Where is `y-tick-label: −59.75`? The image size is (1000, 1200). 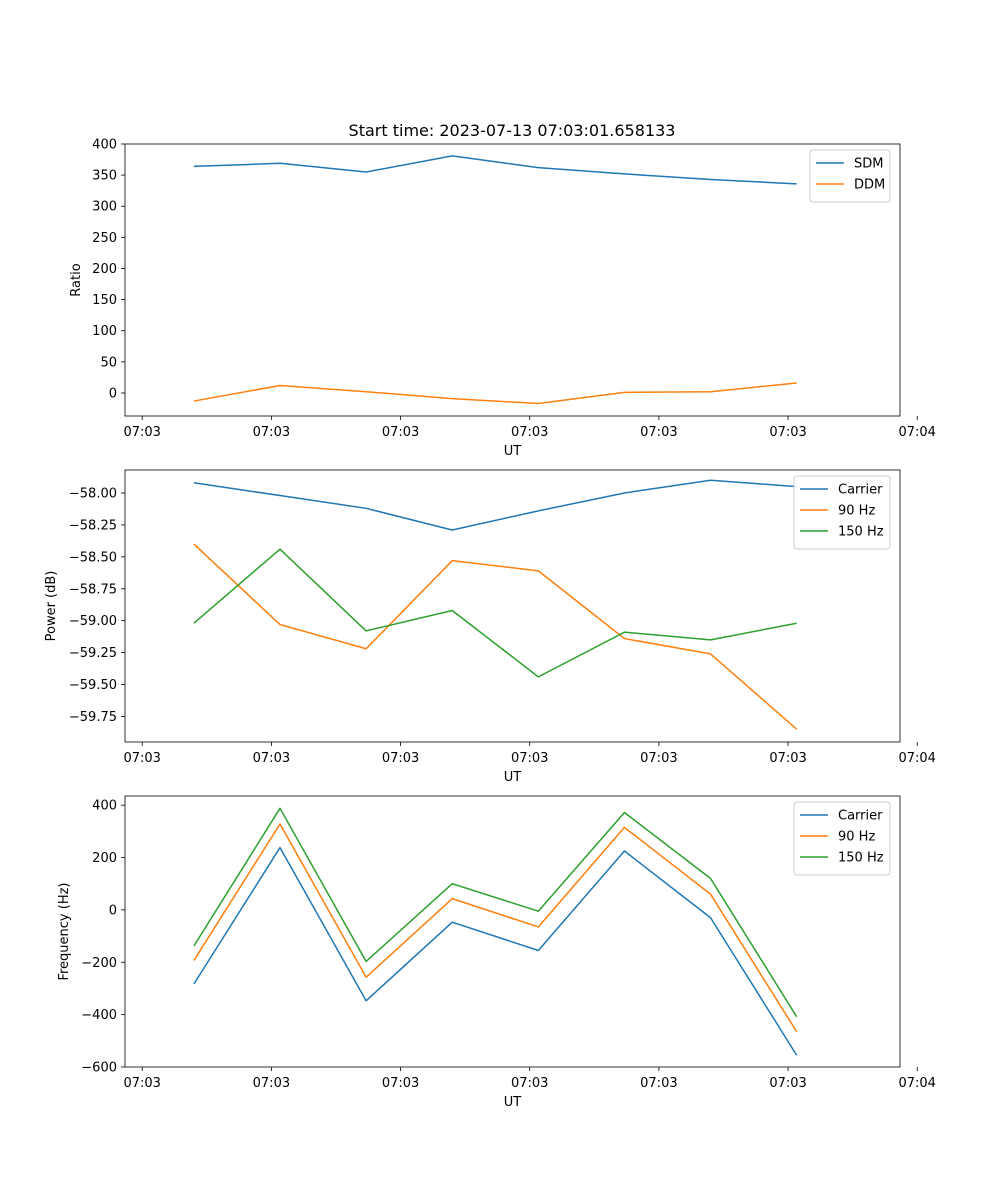
y-tick-label: −59.75 is located at coordinates (93, 717).